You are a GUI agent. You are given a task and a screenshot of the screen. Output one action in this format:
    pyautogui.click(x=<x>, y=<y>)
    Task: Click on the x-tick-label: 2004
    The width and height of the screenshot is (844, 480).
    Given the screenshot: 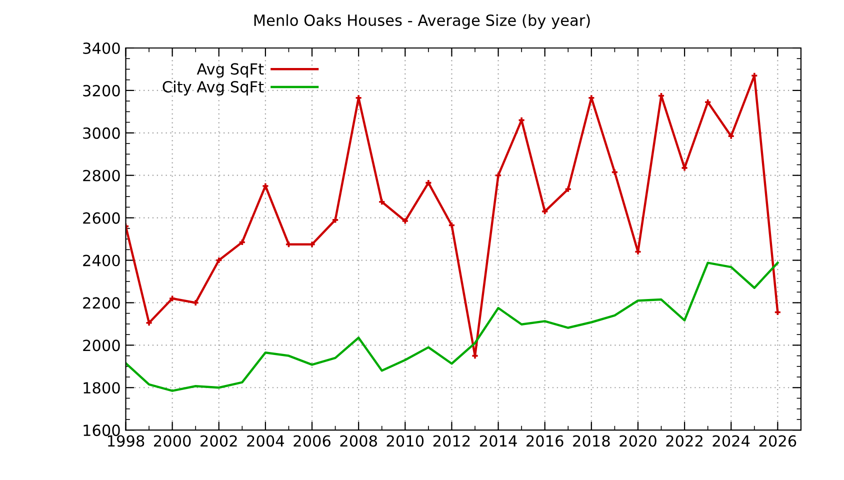 What is the action you would take?
    pyautogui.click(x=265, y=441)
    